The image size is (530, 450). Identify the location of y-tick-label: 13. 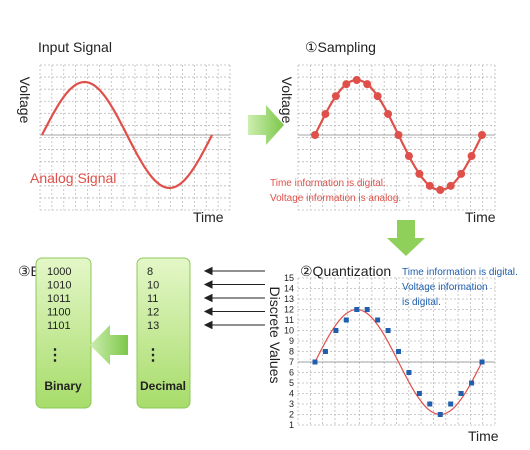
(289, 299).